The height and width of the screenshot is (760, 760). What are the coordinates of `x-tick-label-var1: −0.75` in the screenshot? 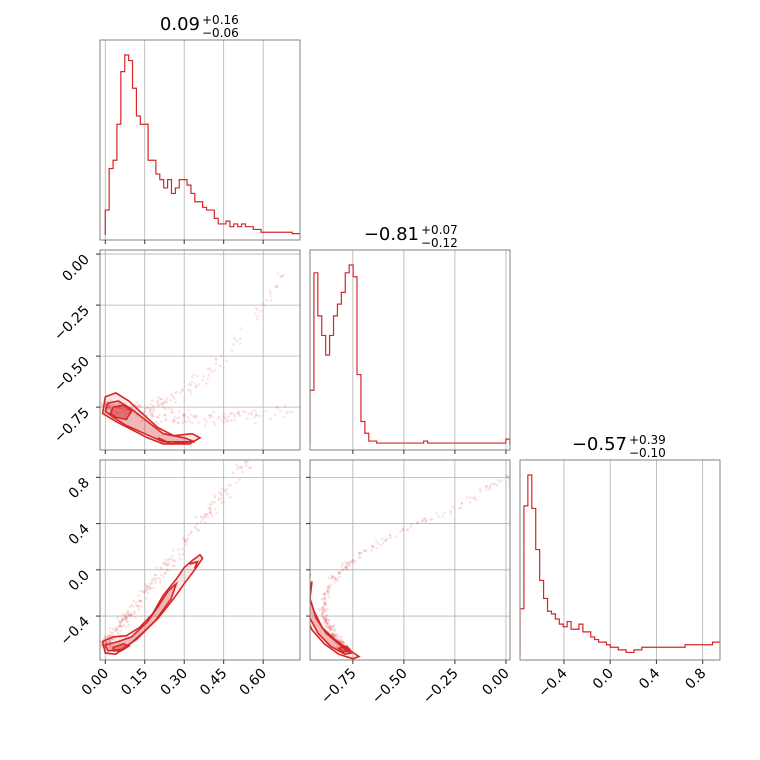 It's located at (339, 687).